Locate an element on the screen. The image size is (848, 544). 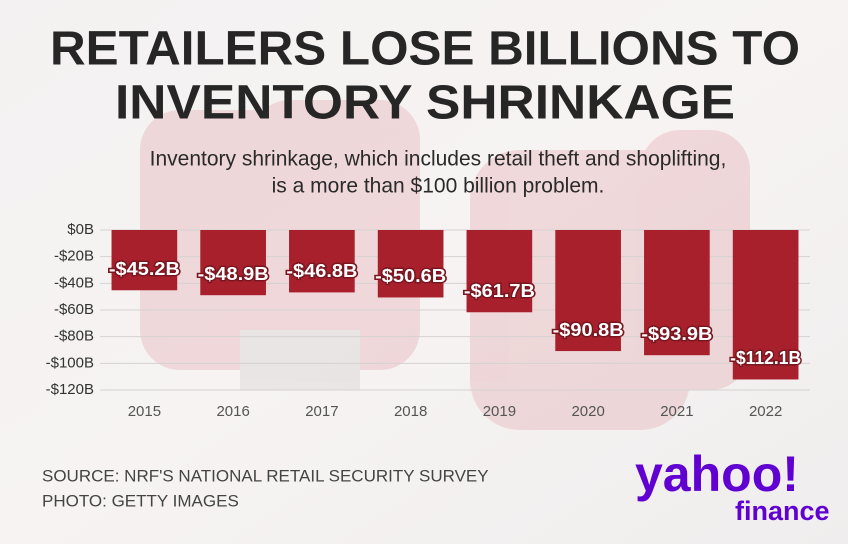
x-tick-label: 2015 is located at coordinates (144, 411).